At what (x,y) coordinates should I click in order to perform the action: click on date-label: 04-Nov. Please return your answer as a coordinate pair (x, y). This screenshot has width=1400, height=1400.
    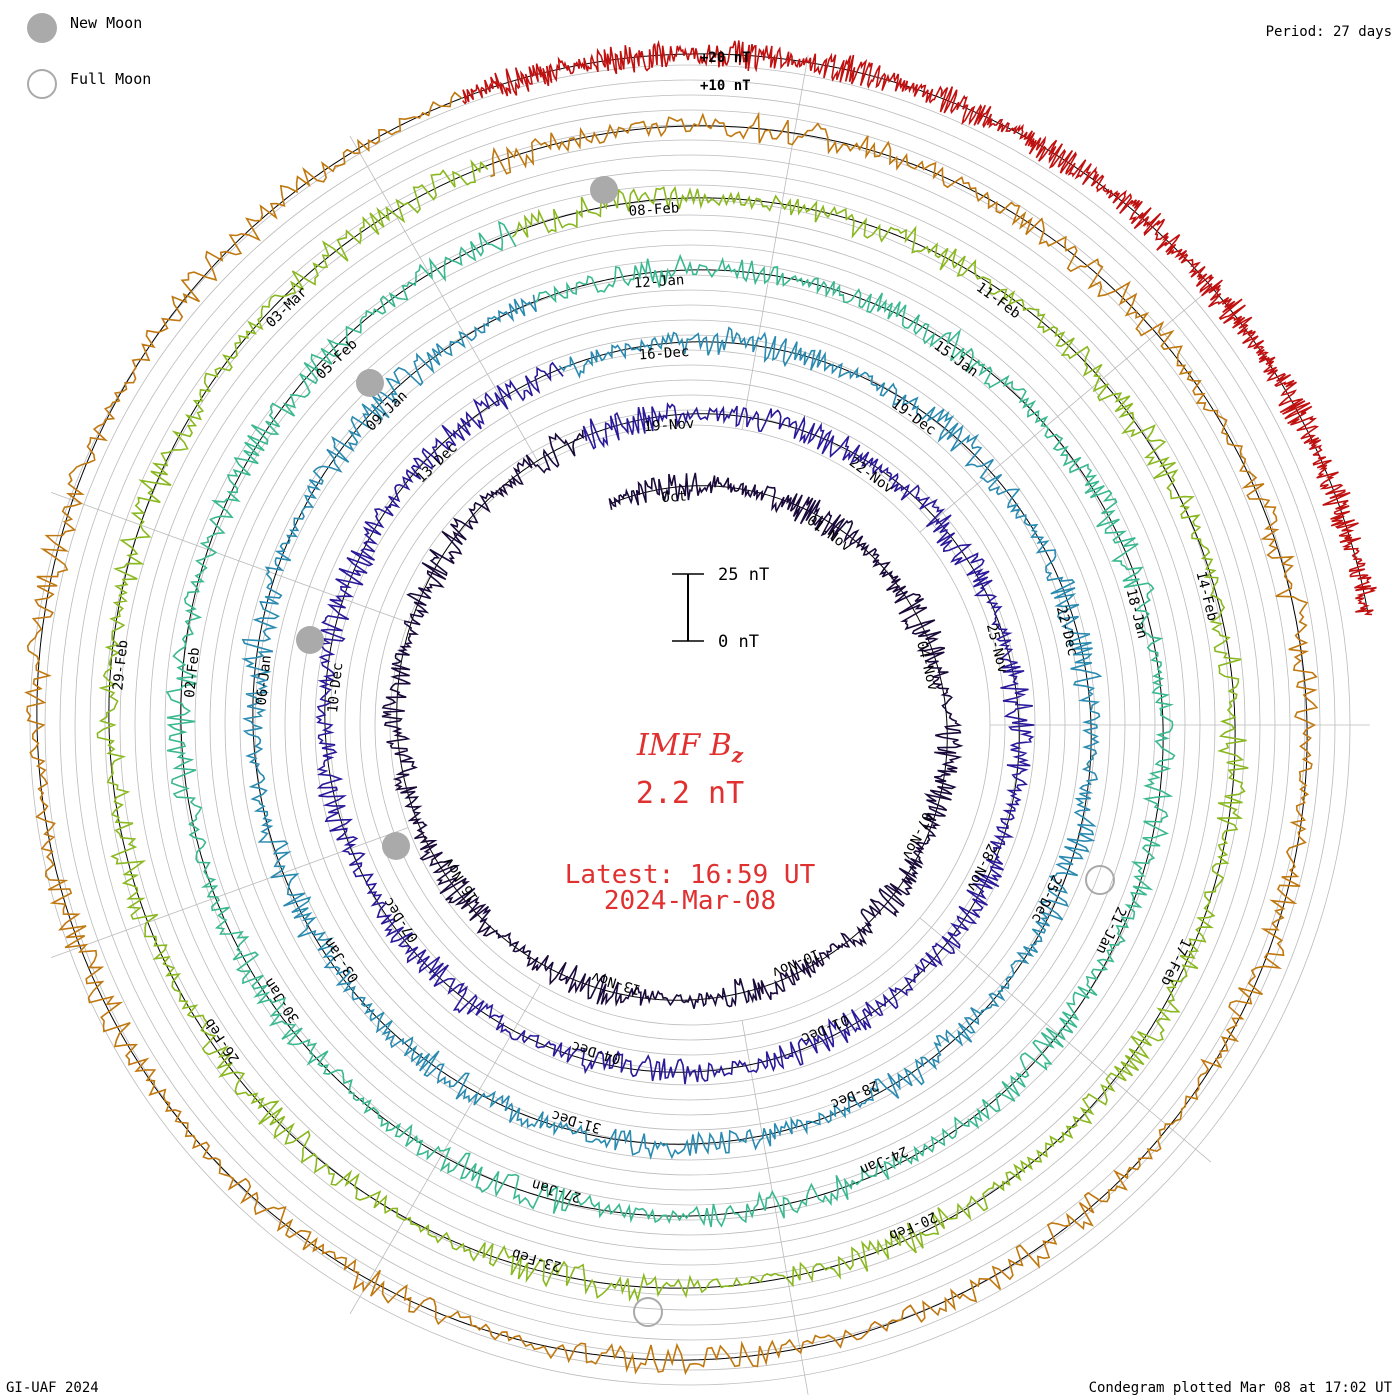
    Looking at the image, I should click on (927, 665).